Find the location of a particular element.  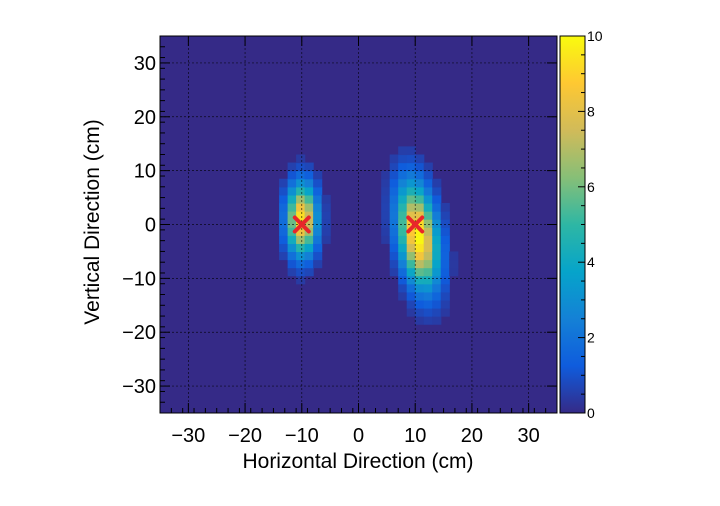

x-axis-title: Horizontal Direction (cm) is located at coordinates (357, 461).